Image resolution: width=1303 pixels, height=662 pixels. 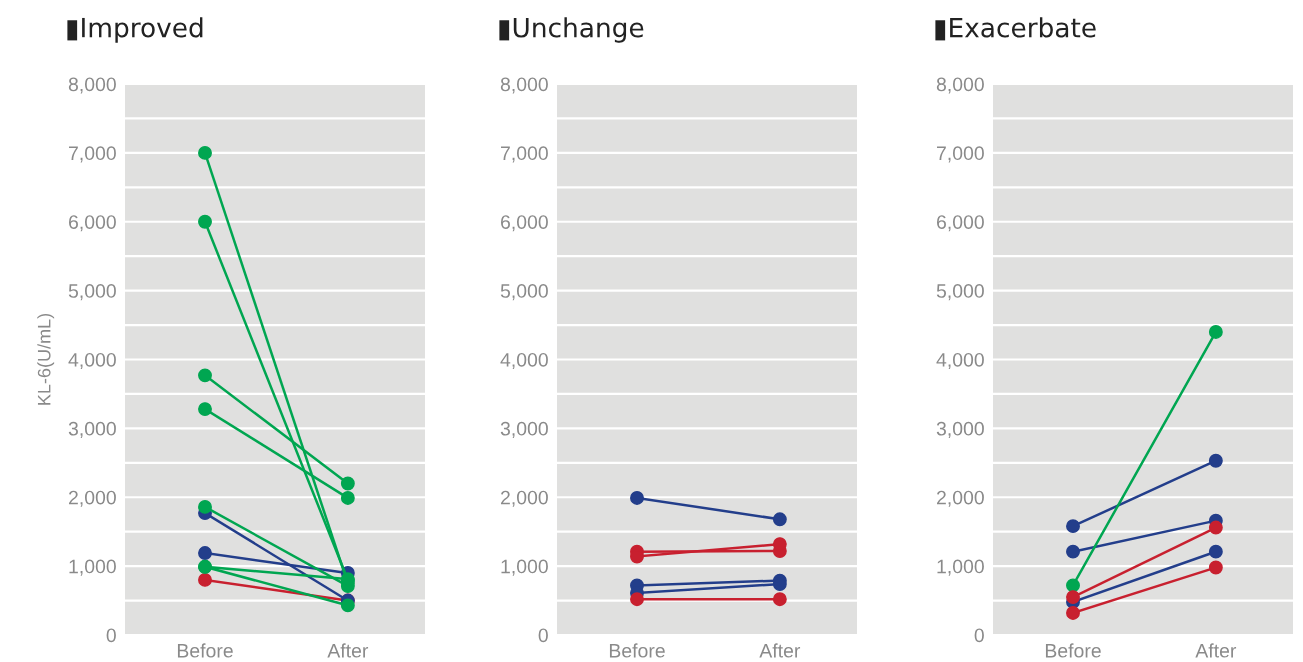 I want to click on chart-title: ▮Exacerbate, so click(x=1015, y=29).